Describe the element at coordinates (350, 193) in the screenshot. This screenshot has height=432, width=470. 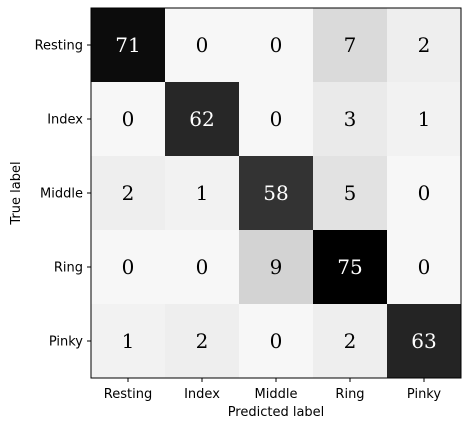
I see `cell-value-2-3: 5` at that location.